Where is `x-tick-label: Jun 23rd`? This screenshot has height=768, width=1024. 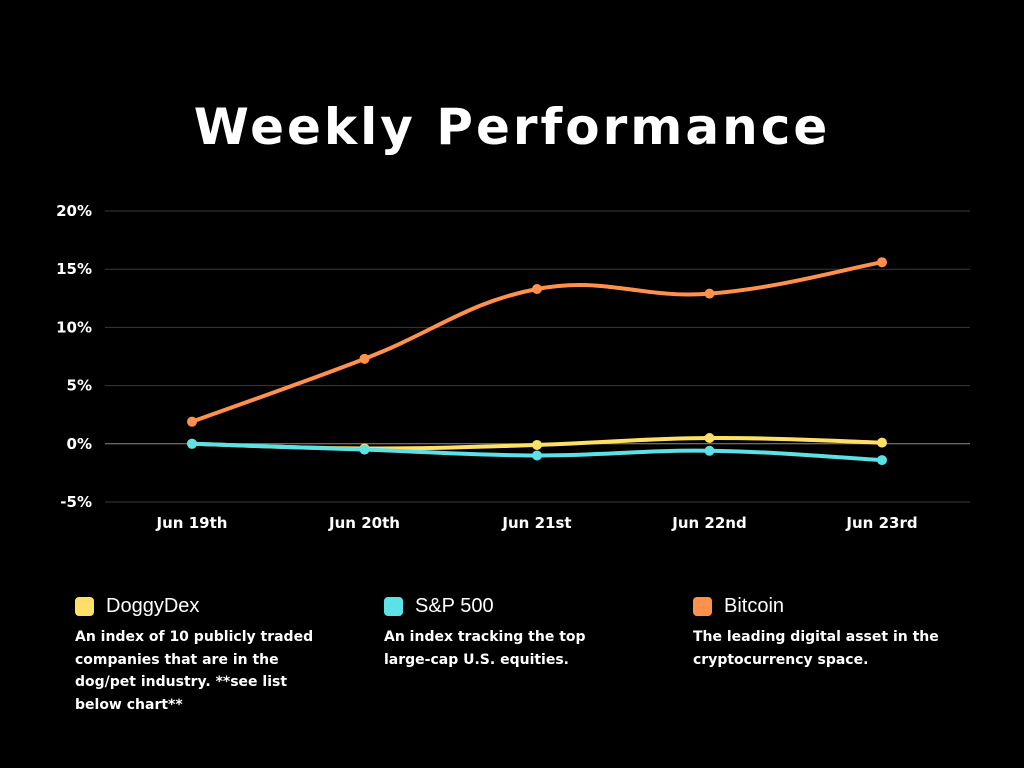 x-tick-label: Jun 23rd is located at coordinates (881, 523).